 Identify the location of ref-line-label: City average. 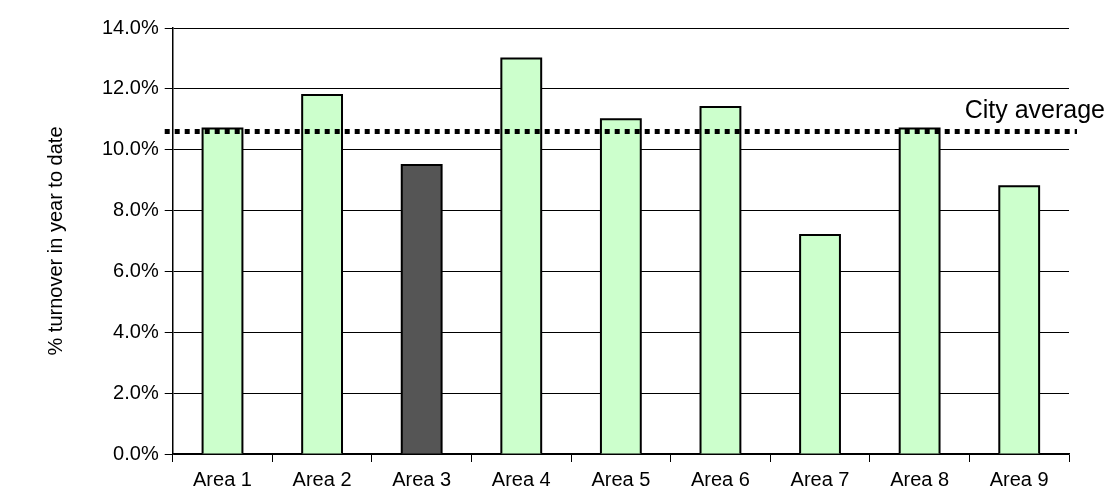
(1034, 108).